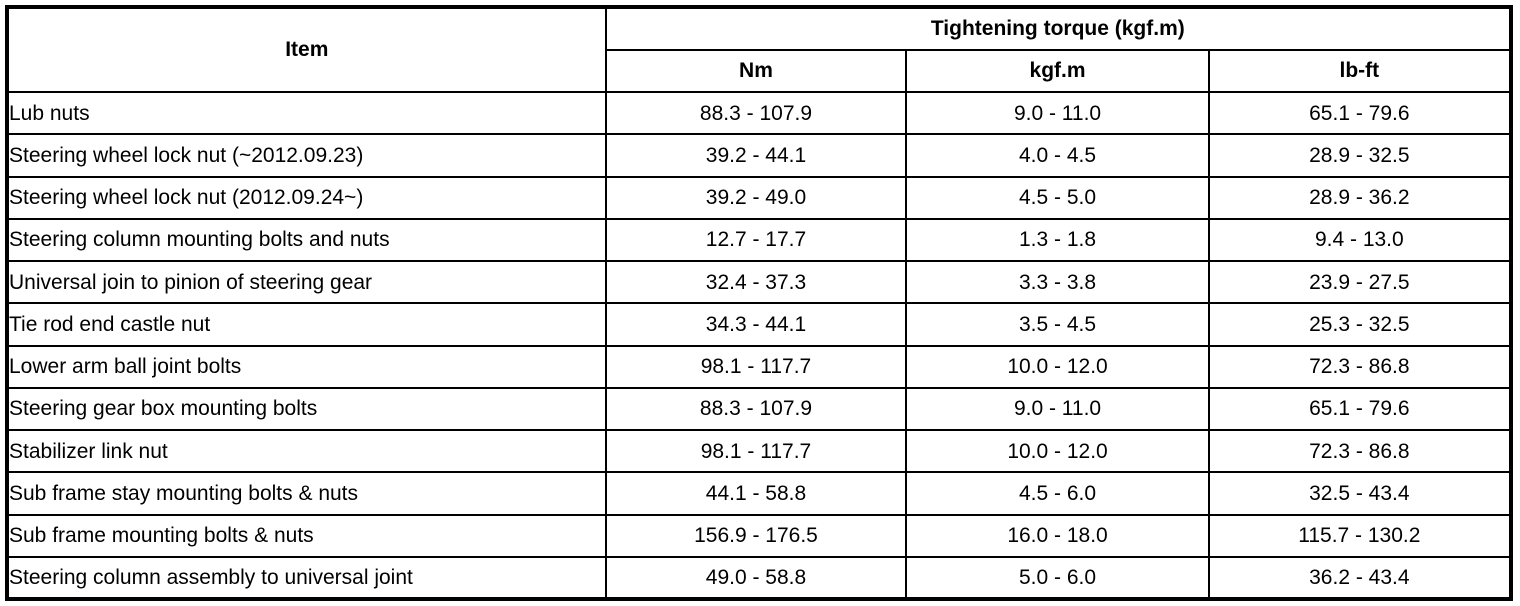  Describe the element at coordinates (756, 197) in the screenshot. I see `nm-cell: 39.2 - 49.0` at that location.